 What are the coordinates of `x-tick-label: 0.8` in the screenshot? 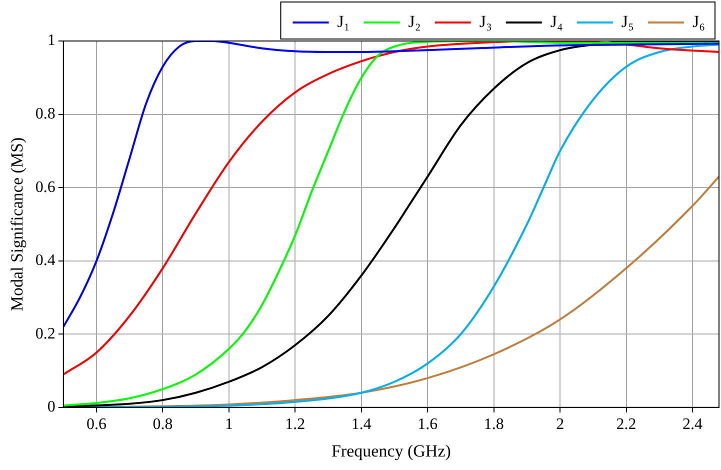 It's located at (162, 425).